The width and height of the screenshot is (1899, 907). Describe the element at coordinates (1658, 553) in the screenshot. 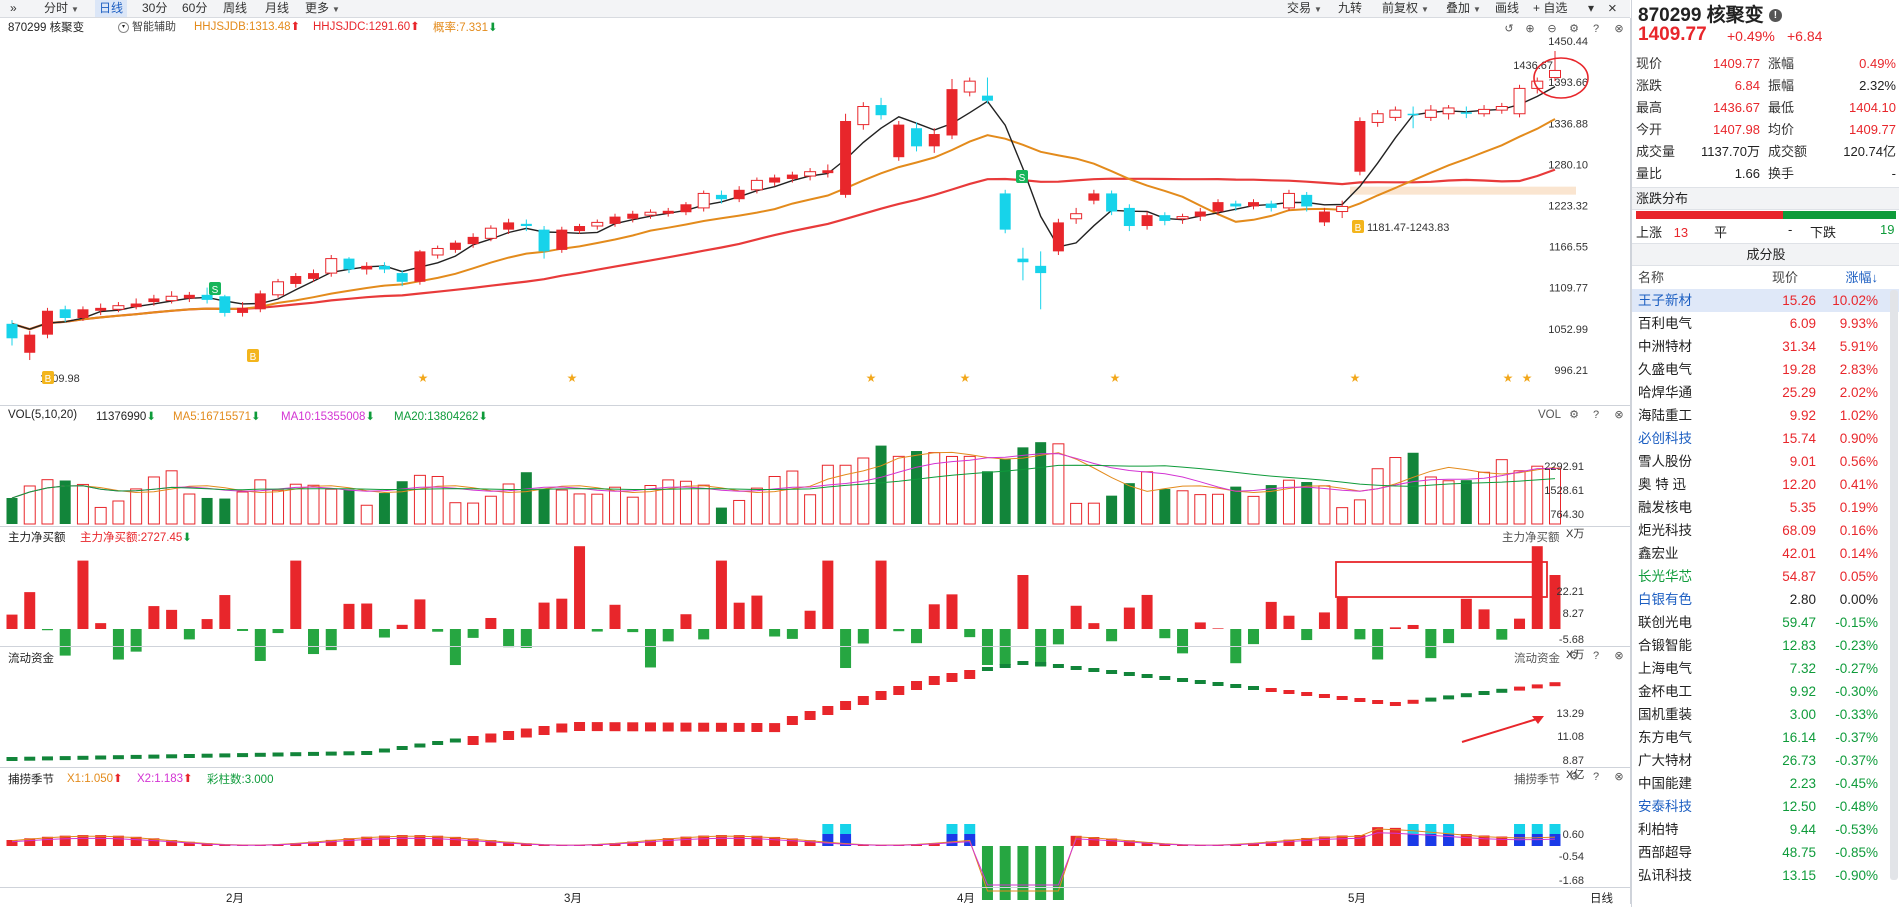

I see `stock-name: 鑫宏业` at that location.